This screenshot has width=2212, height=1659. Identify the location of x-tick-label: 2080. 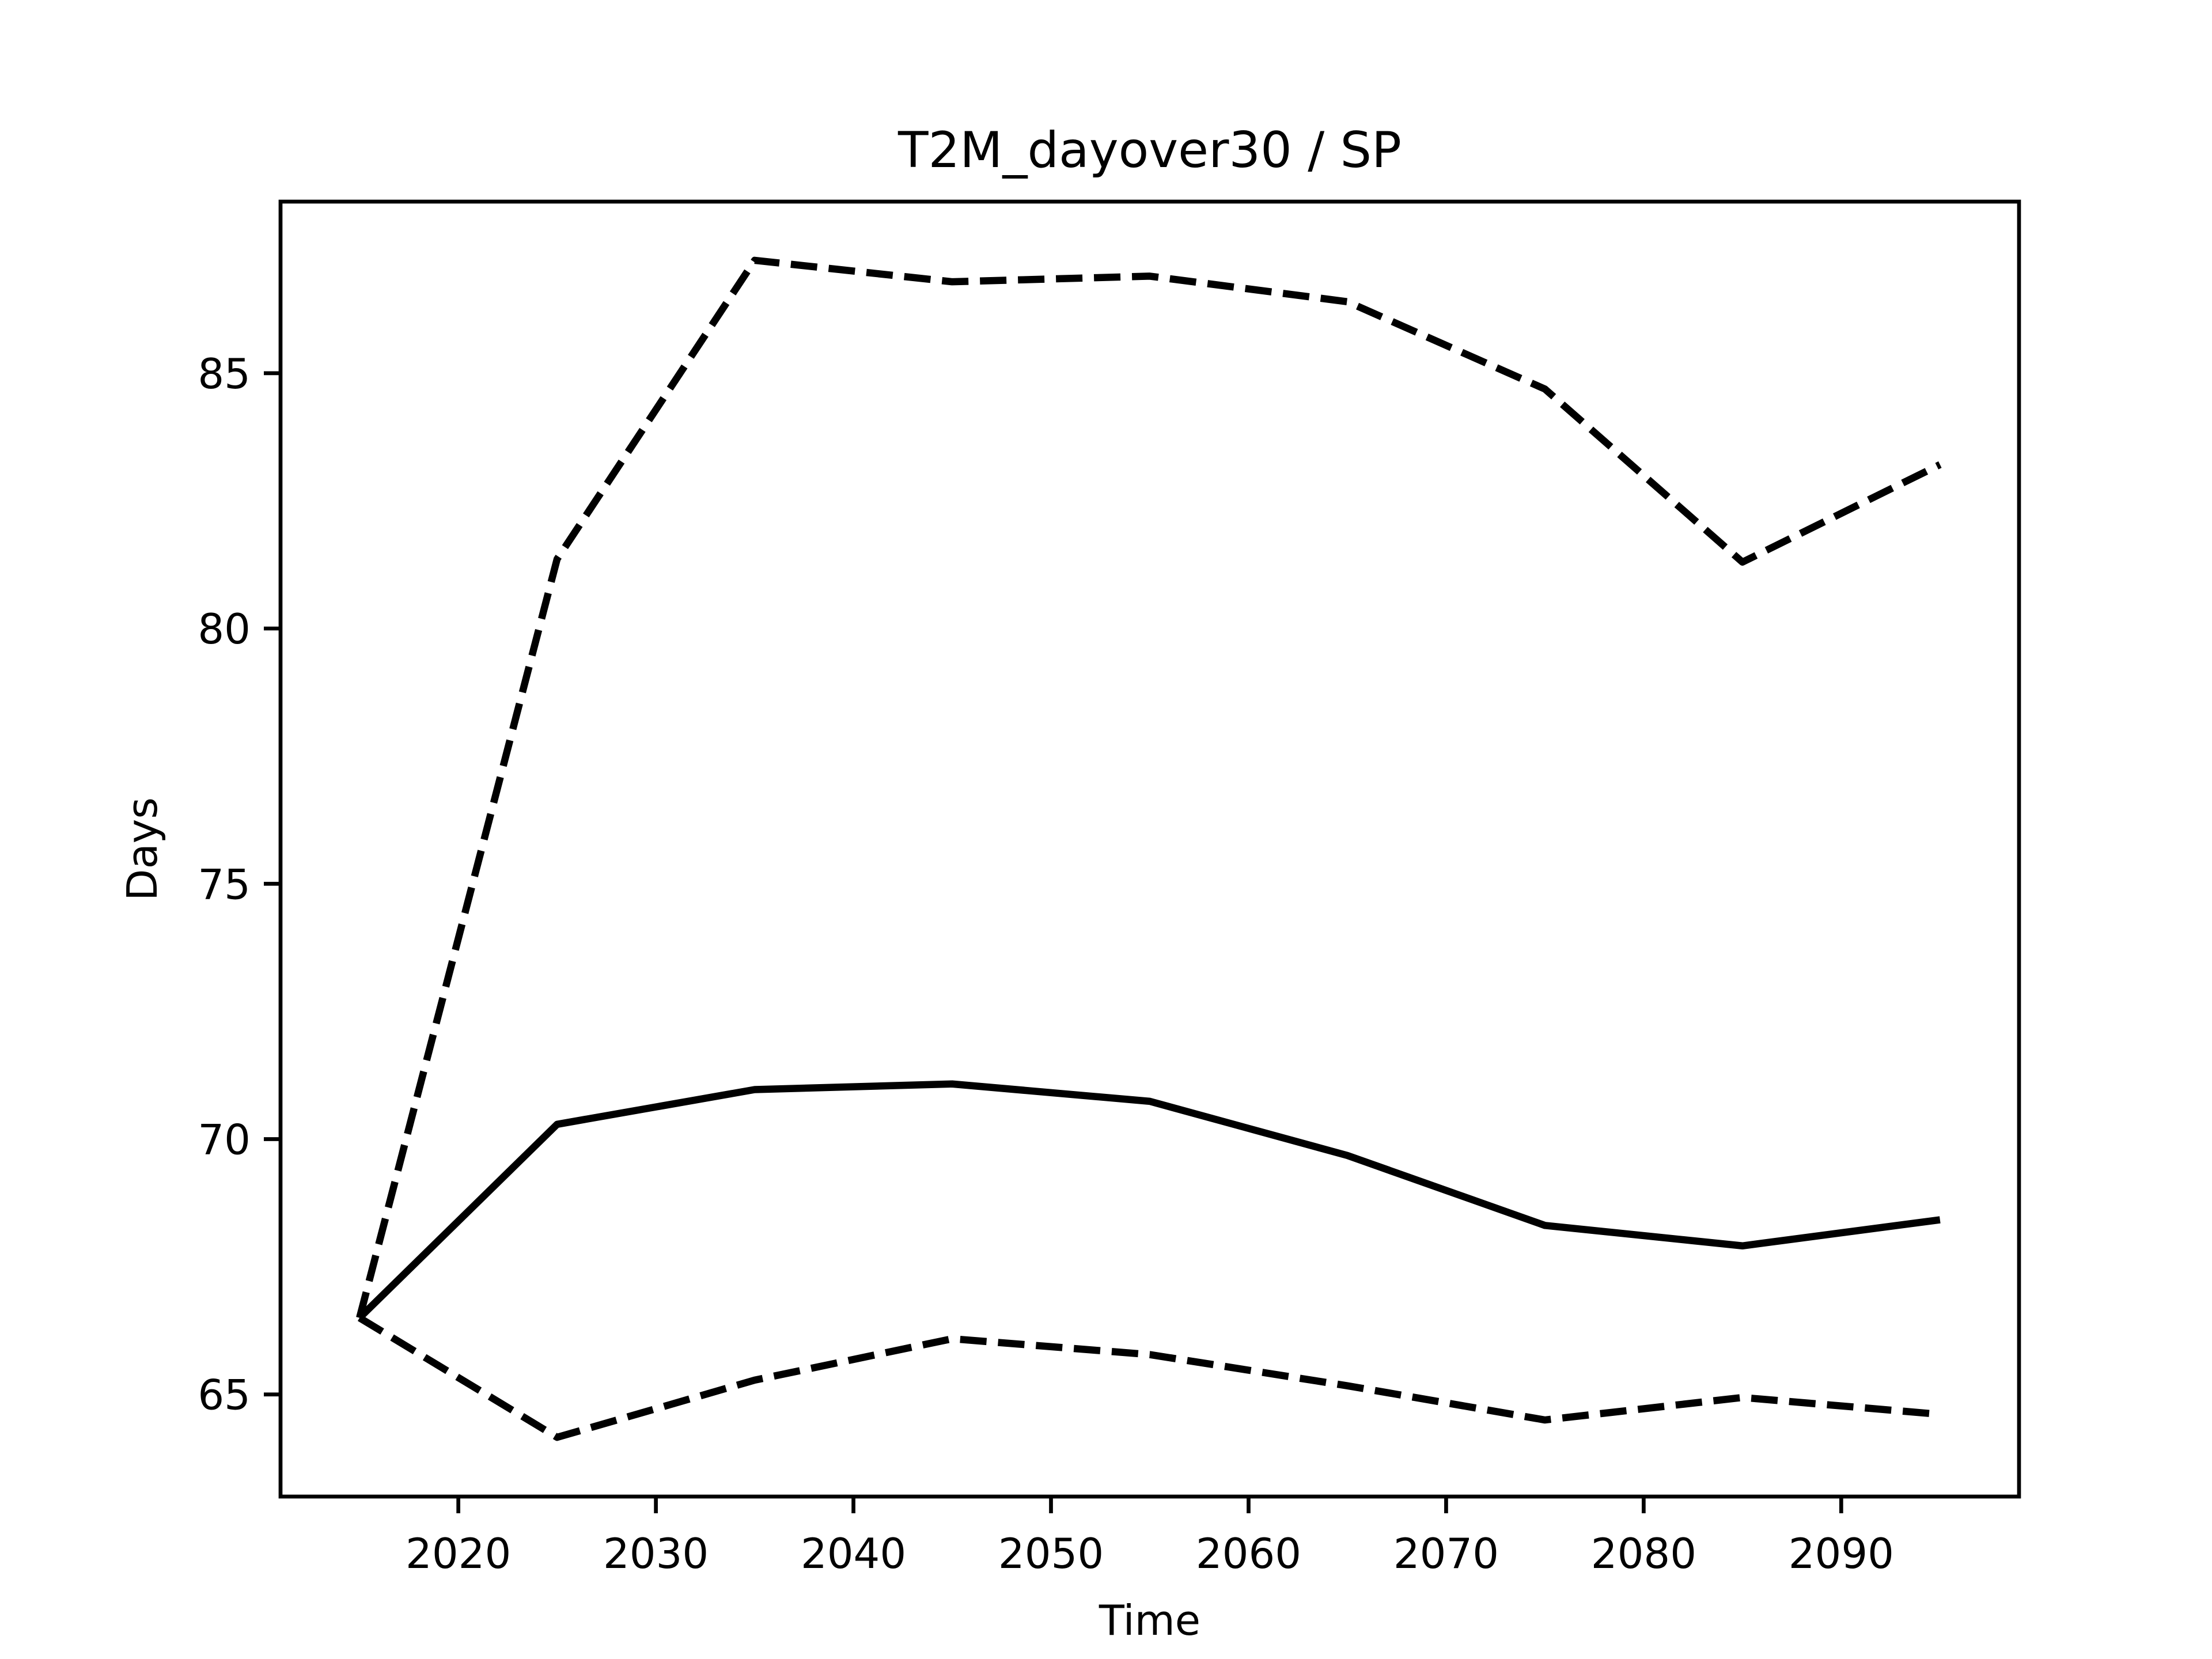
(1643, 1553).